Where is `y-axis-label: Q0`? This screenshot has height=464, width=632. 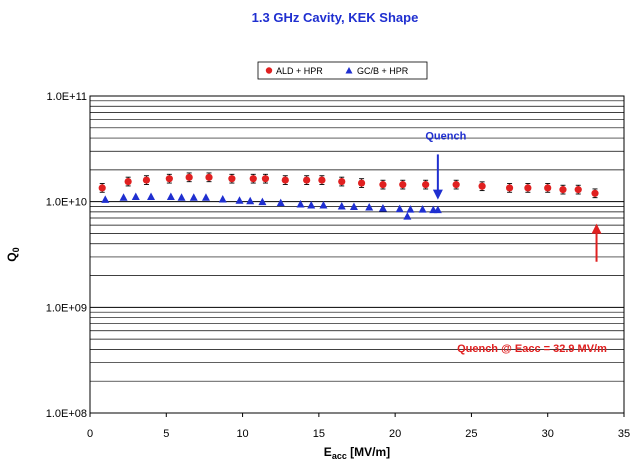
y-axis-label: Q0 is located at coordinates (13, 254).